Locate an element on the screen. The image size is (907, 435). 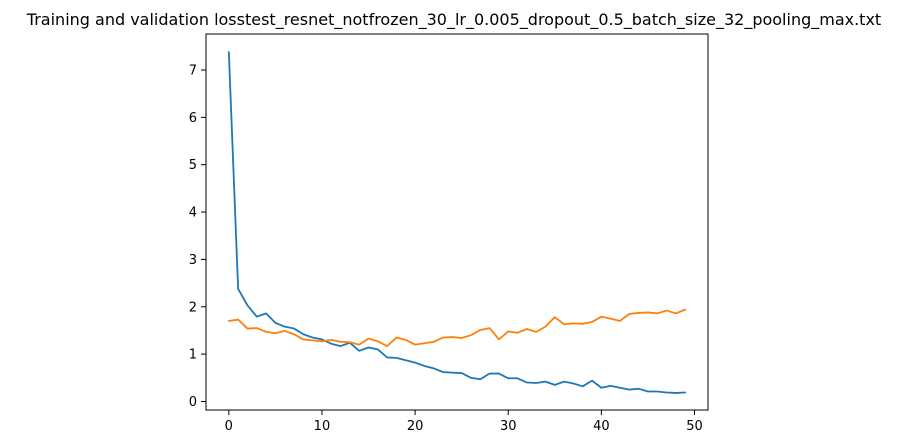
y-tick-label: 6 is located at coordinates (193, 118).